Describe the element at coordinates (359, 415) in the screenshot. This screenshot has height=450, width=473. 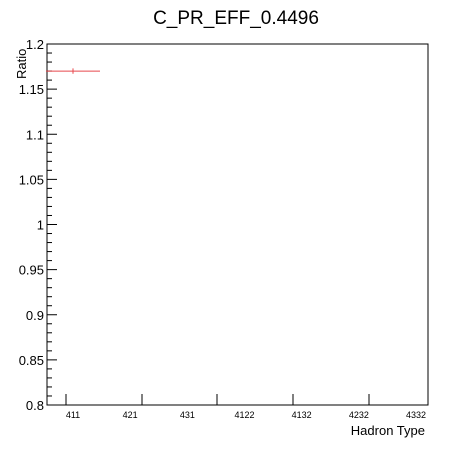
I see `x-tick-label: 4232` at that location.